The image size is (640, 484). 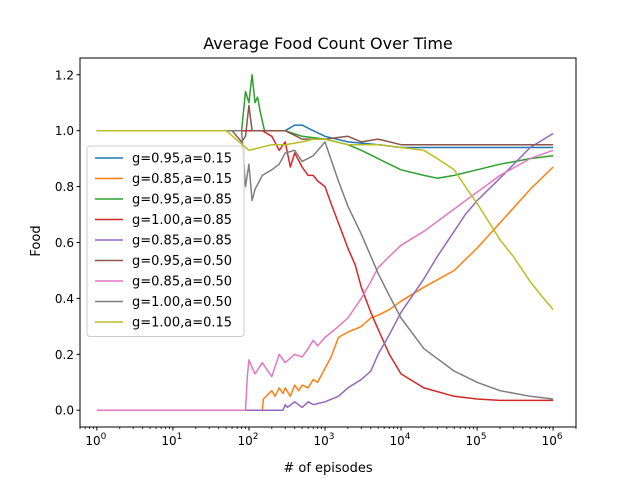 What do you see at coordinates (328, 468) in the screenshot?
I see `x-axis-label: # of episodes` at bounding box center [328, 468].